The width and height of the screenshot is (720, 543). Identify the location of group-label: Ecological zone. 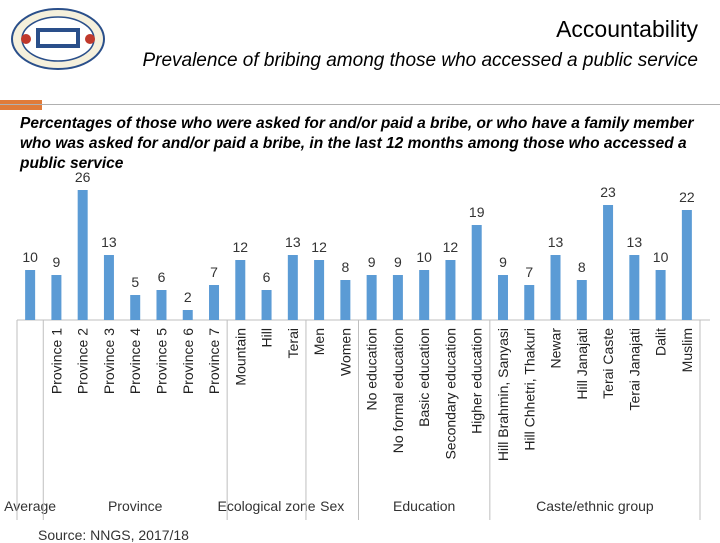
(267, 506).